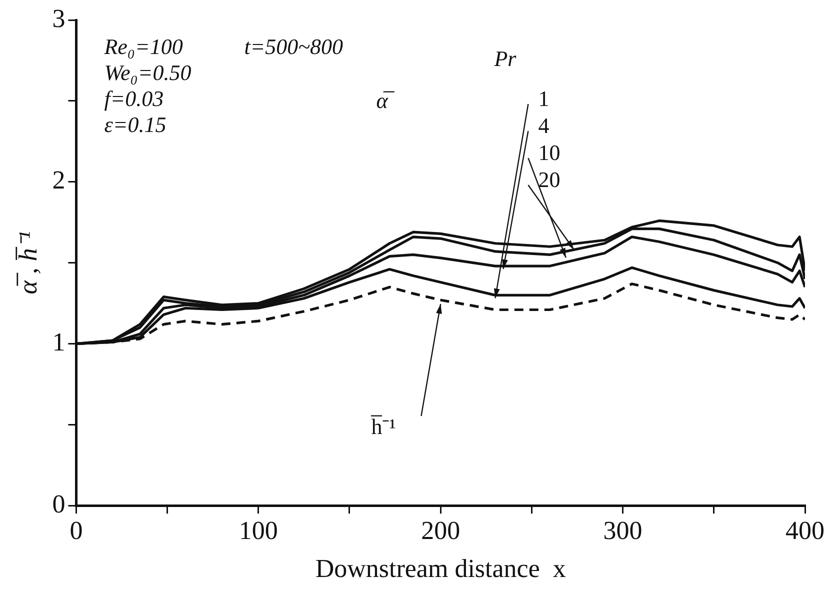 Image resolution: width=835 pixels, height=595 pixels. Describe the element at coordinates (59, 180) in the screenshot. I see `y-tick-label: 2` at that location.